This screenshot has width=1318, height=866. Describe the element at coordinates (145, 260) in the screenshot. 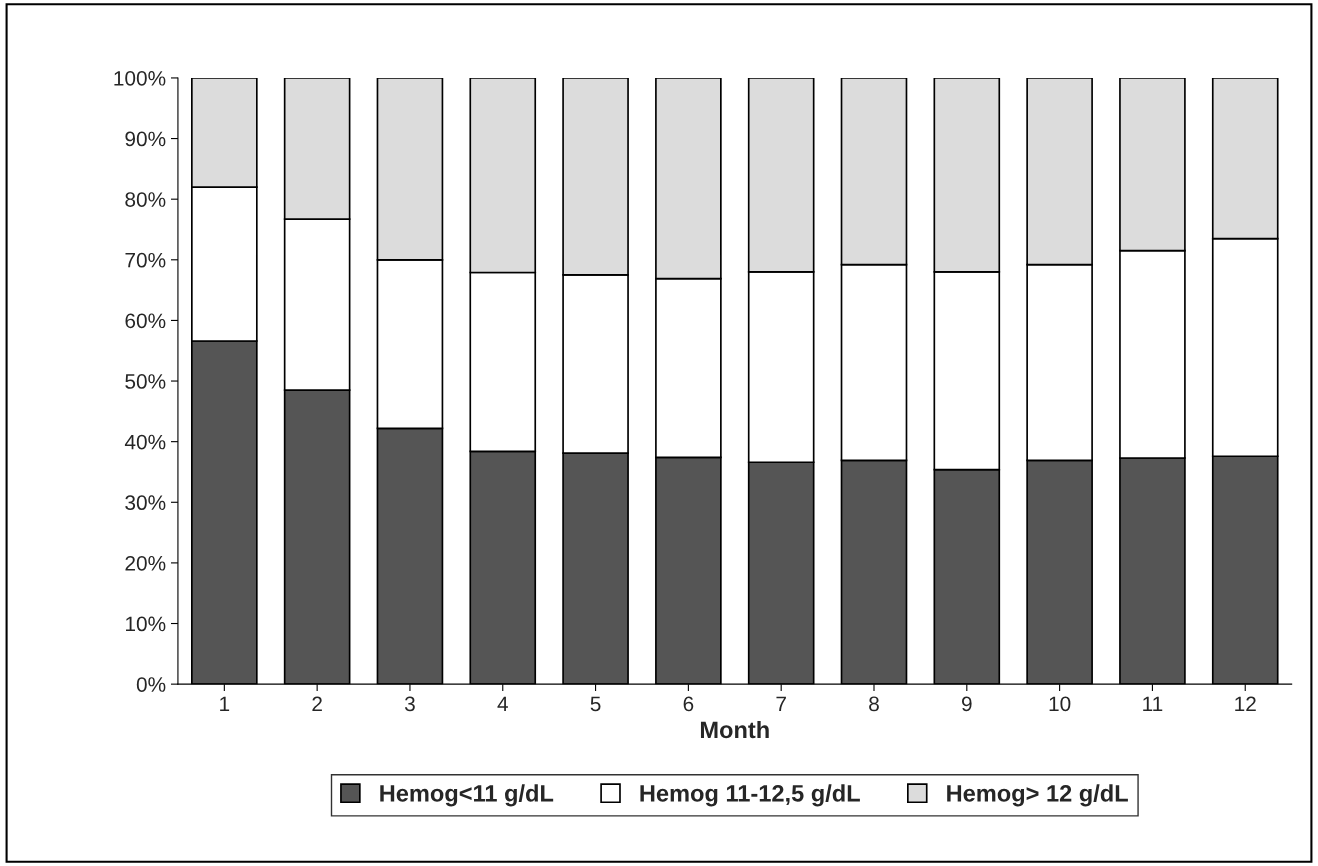

I see `y-tick-label: 70%` at that location.